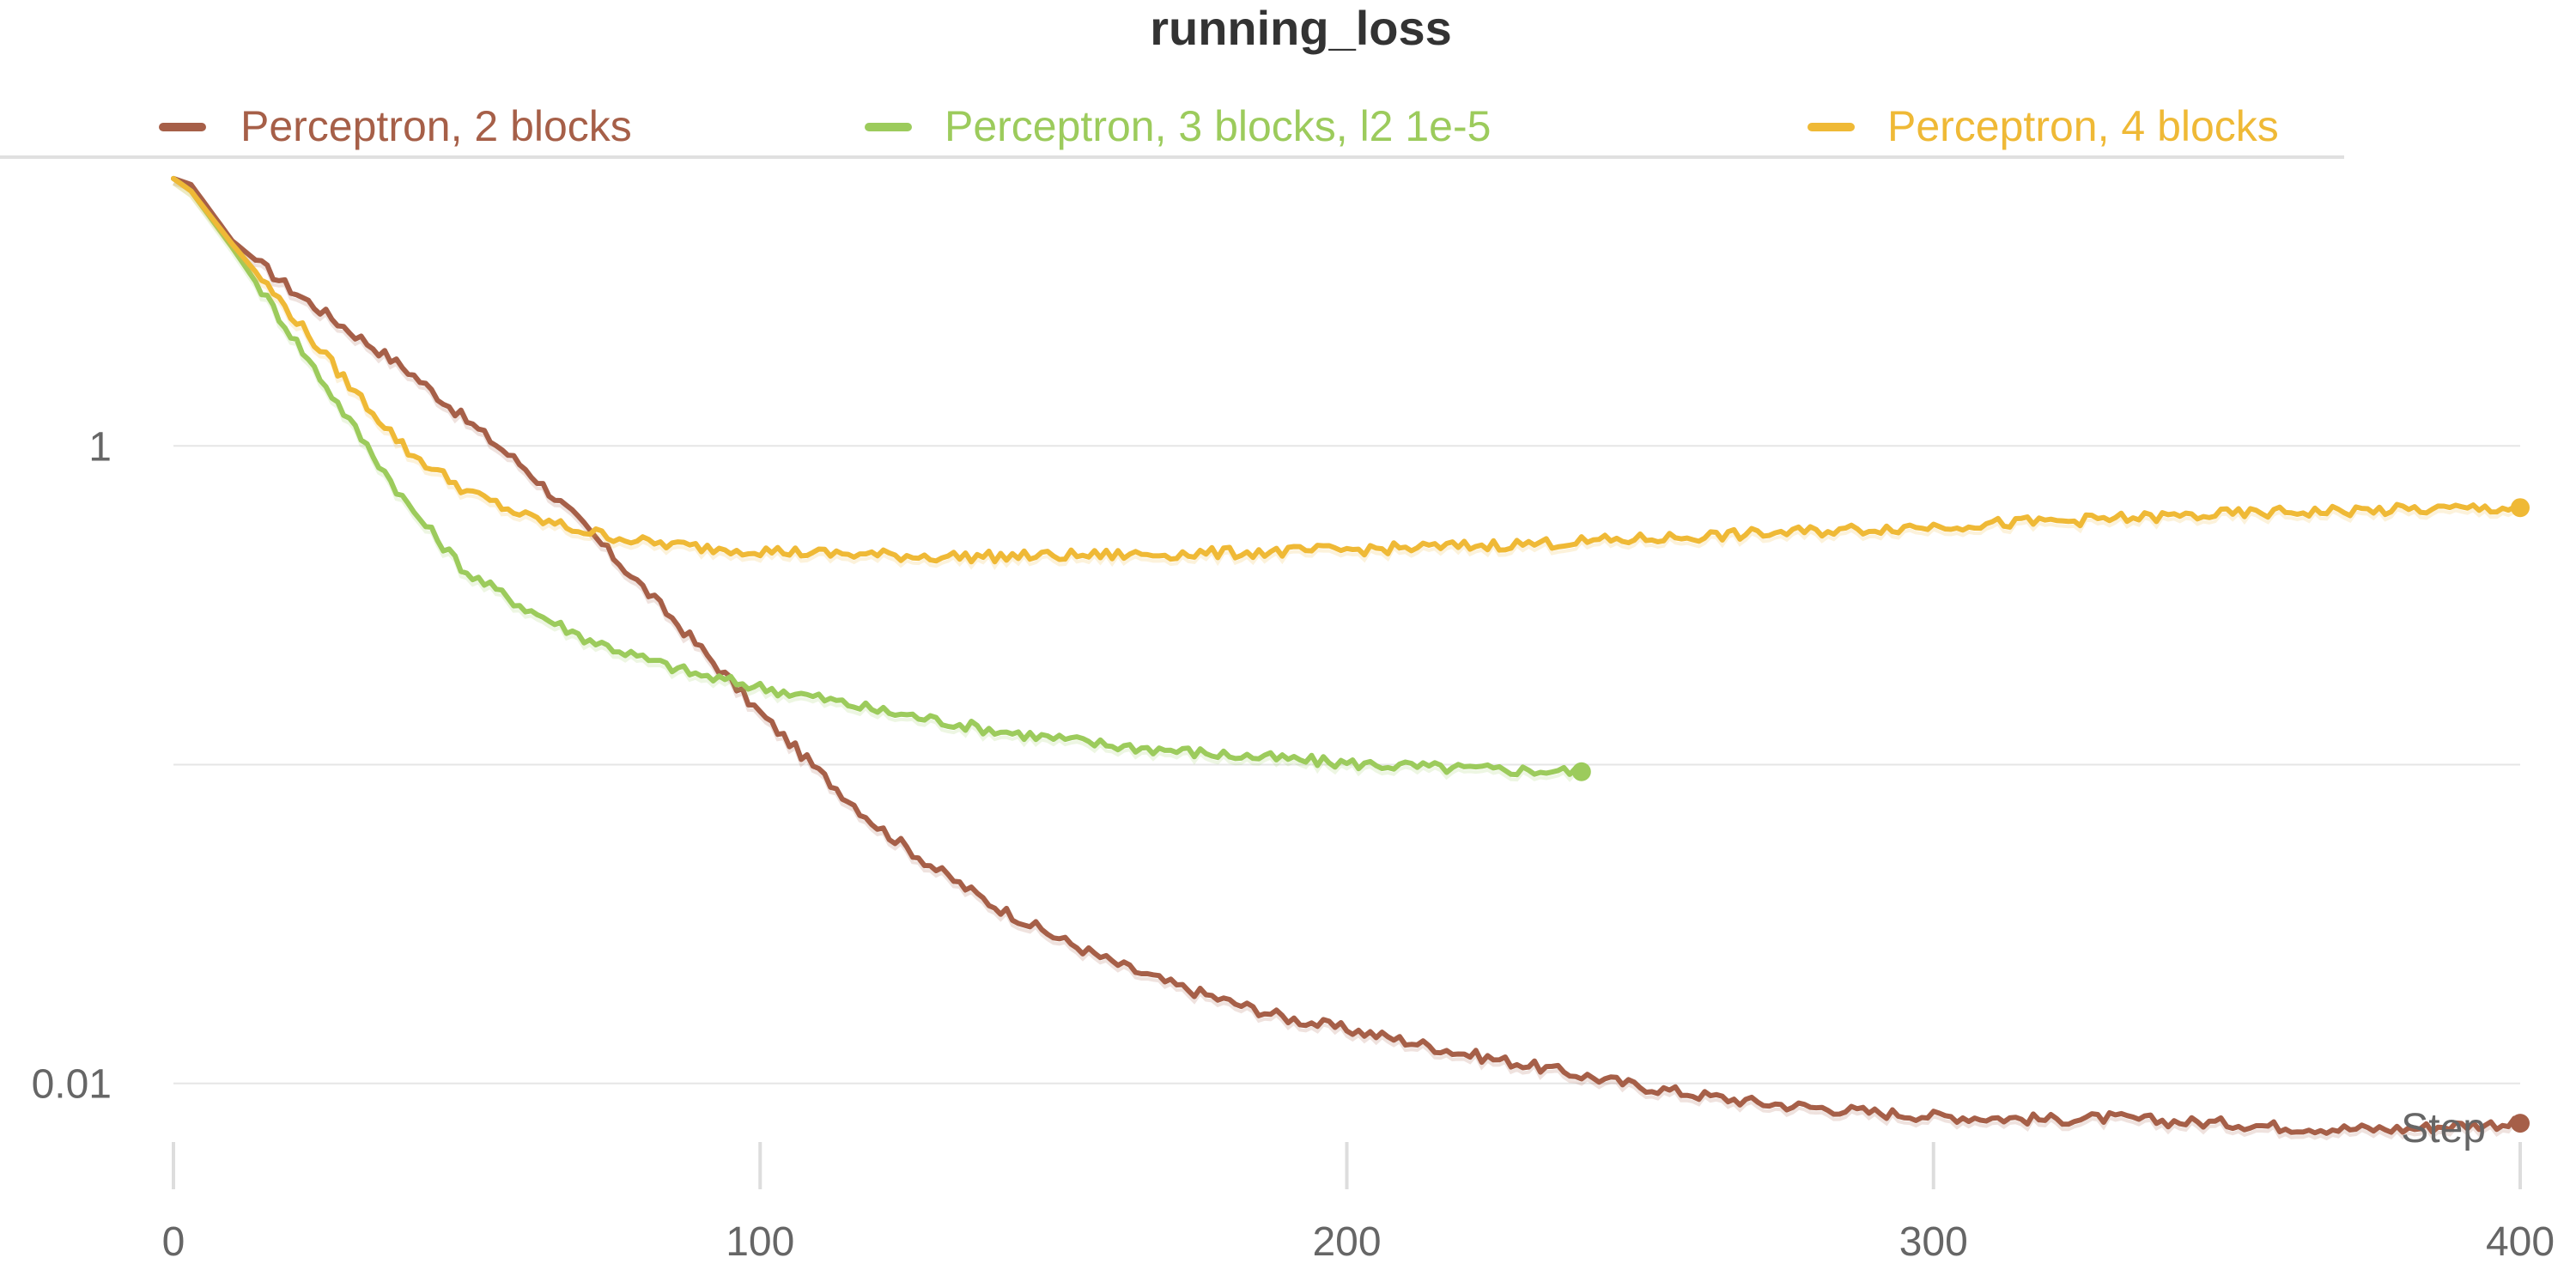 Image resolution: width=2576 pixels, height=1288 pixels. I want to click on y-axis: 10.01, so click(72, 766).